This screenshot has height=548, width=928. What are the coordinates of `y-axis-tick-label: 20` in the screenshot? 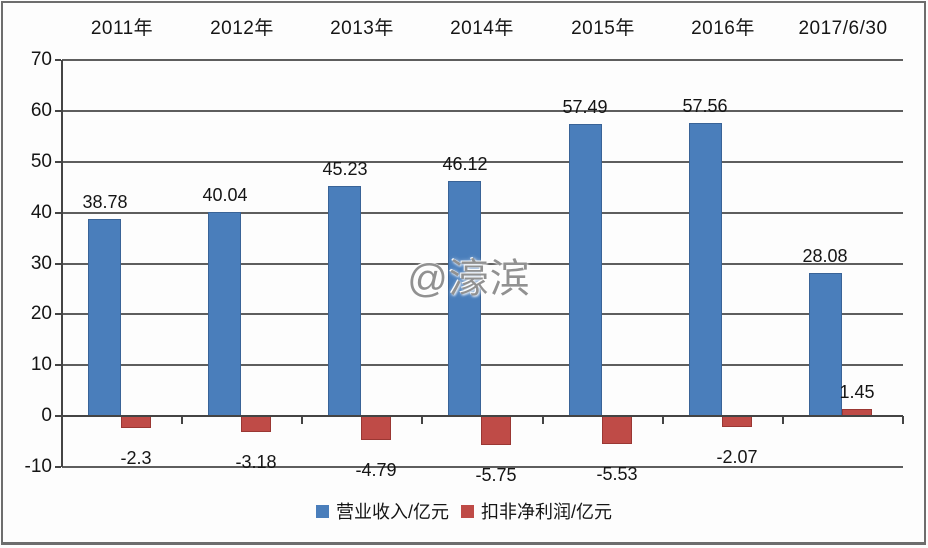 It's located at (41, 313).